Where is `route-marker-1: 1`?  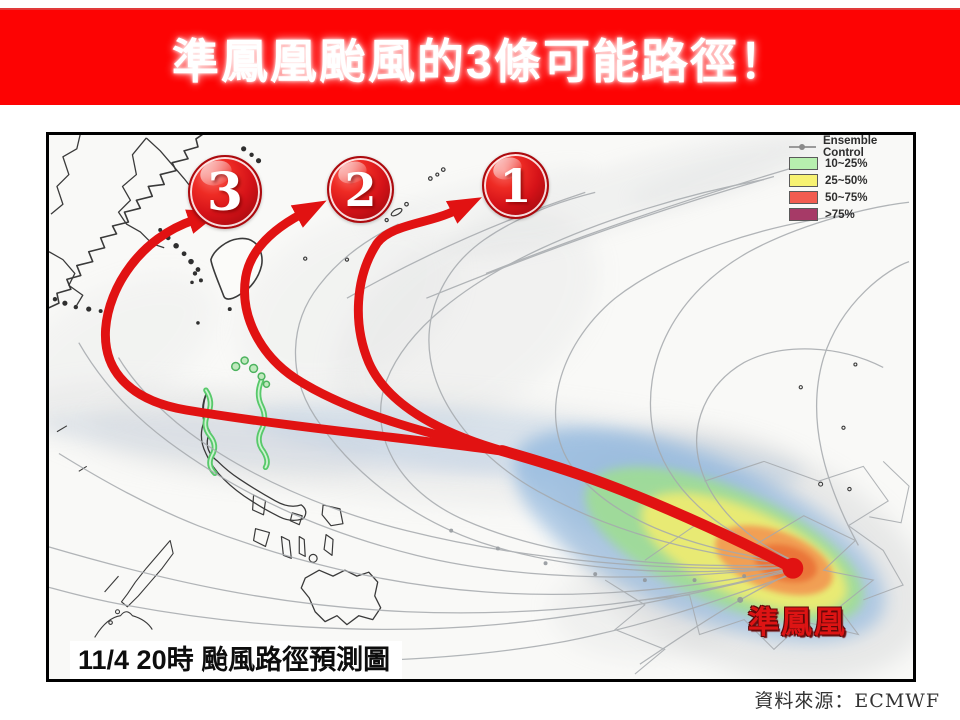
route-marker-1: 1 is located at coordinates (515, 185).